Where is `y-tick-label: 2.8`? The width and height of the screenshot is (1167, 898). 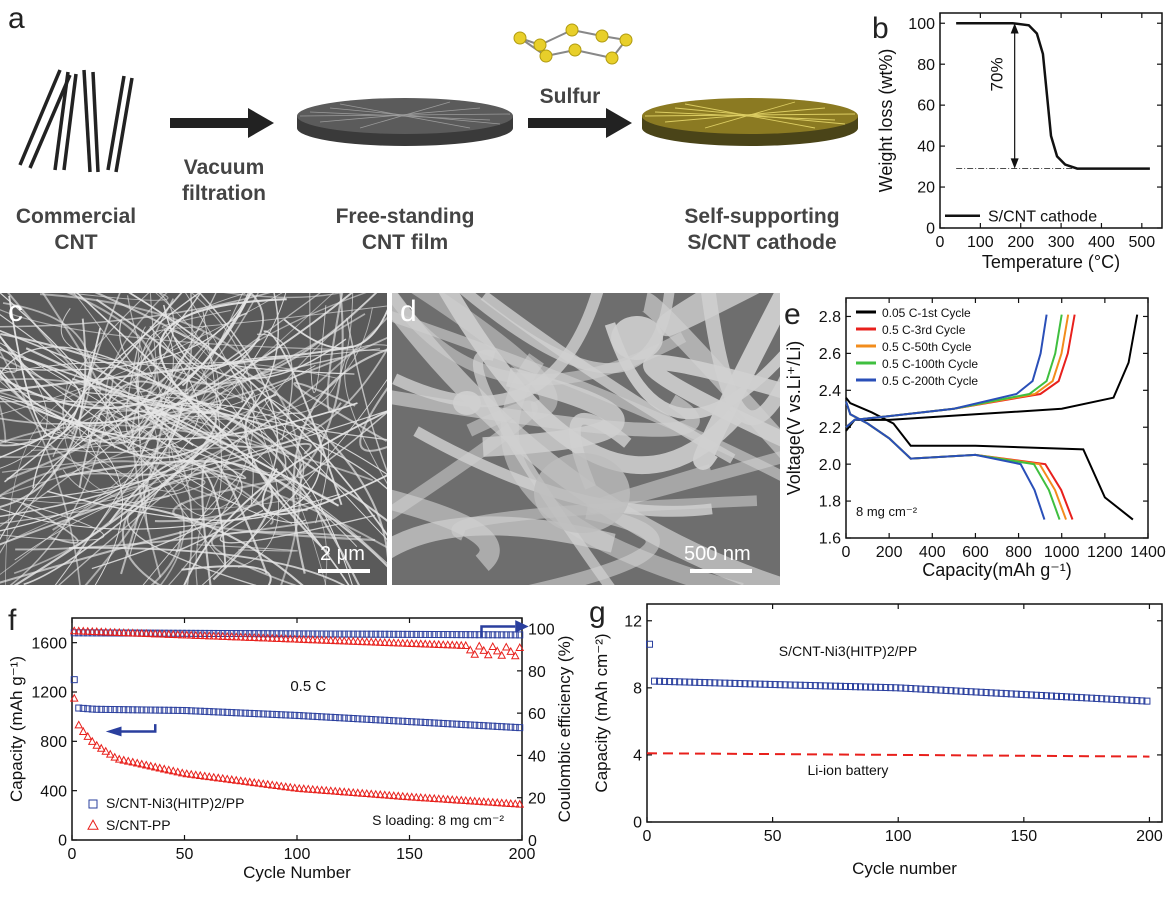
y-tick-label: 2.8 is located at coordinates (830, 317).